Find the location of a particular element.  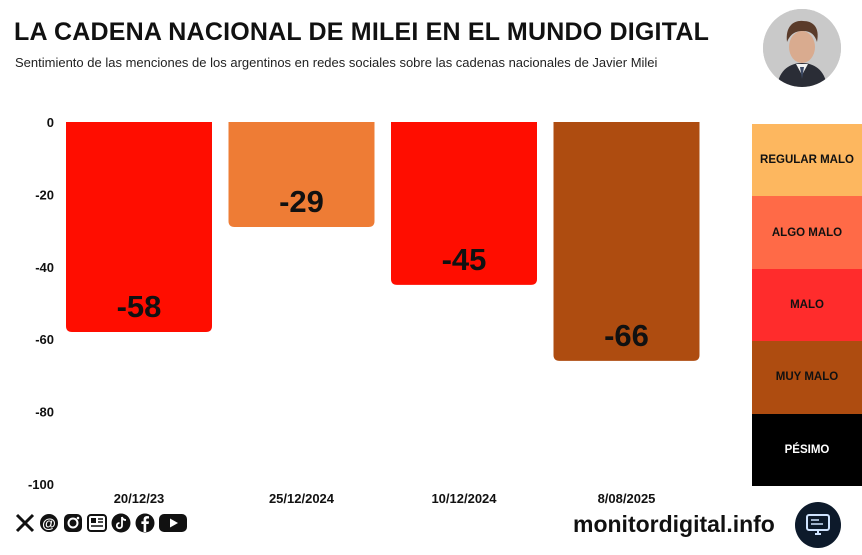

y-tick-label: -20 is located at coordinates (44, 194).